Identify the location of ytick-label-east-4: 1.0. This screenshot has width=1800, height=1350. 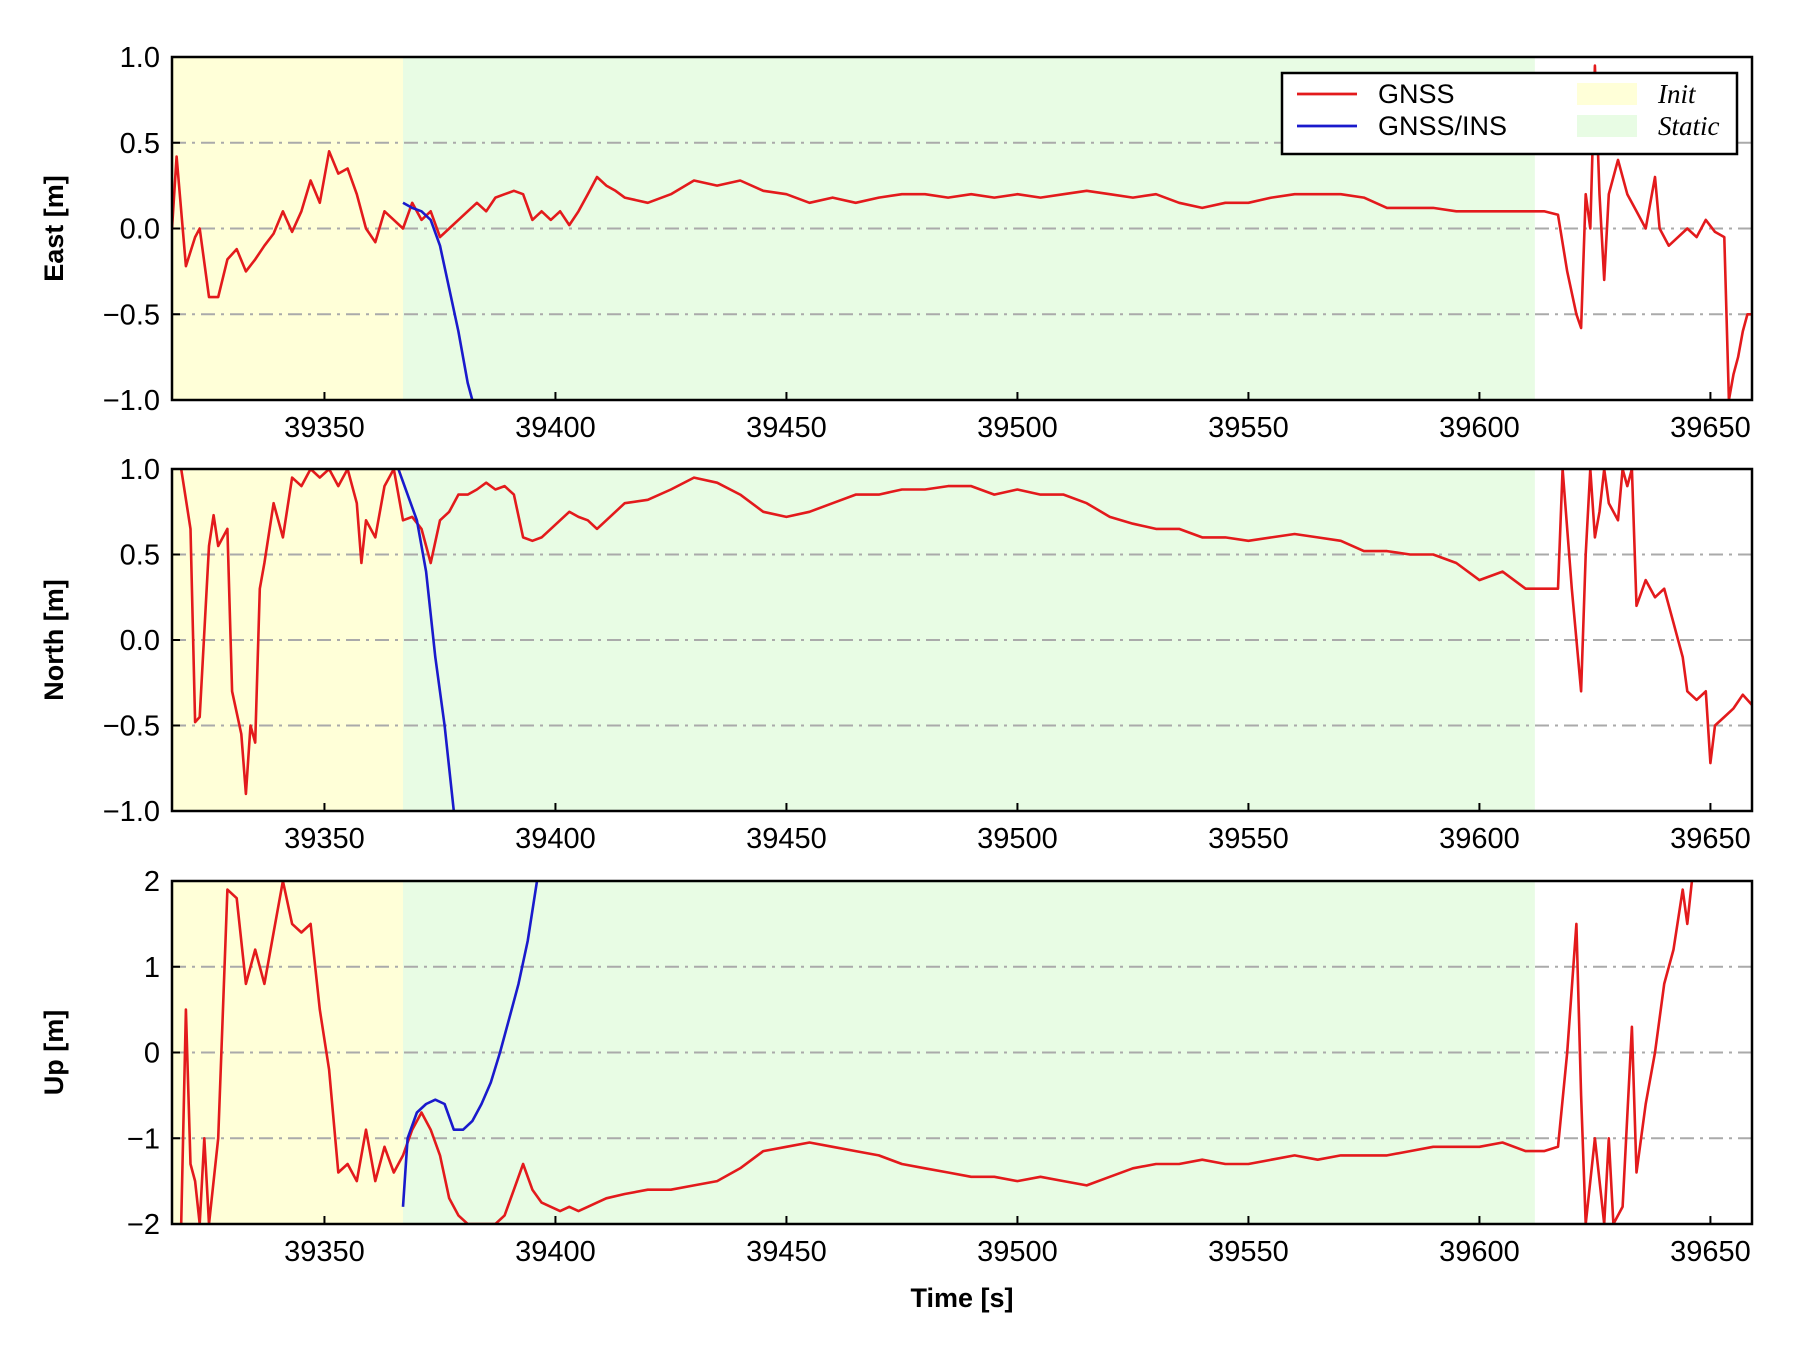
(140, 58).